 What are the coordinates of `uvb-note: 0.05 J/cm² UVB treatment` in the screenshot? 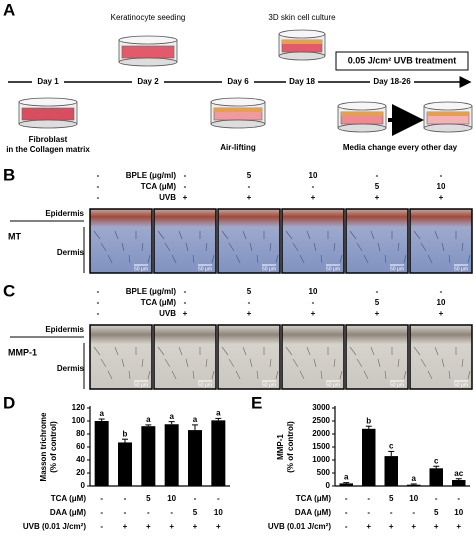 It's located at (402, 60).